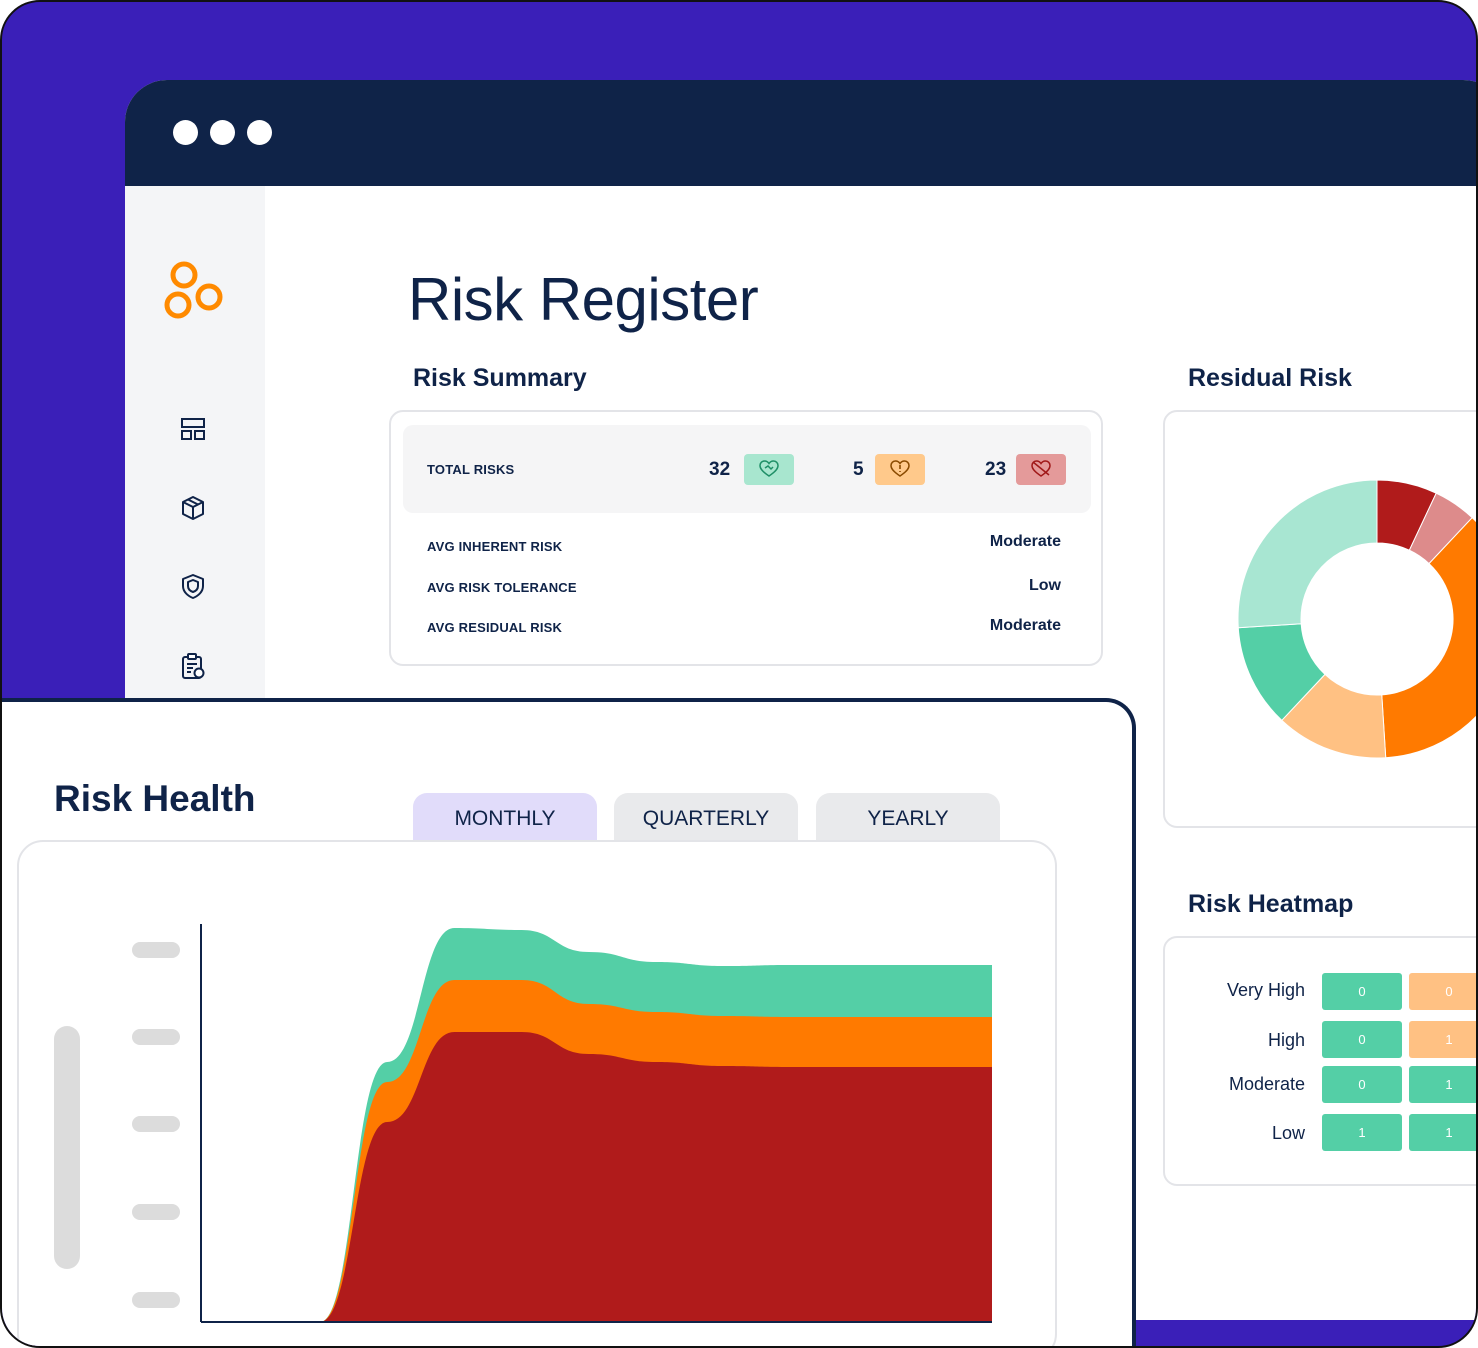 This screenshot has width=1478, height=1348. I want to click on shield-icon, so click(193, 586).